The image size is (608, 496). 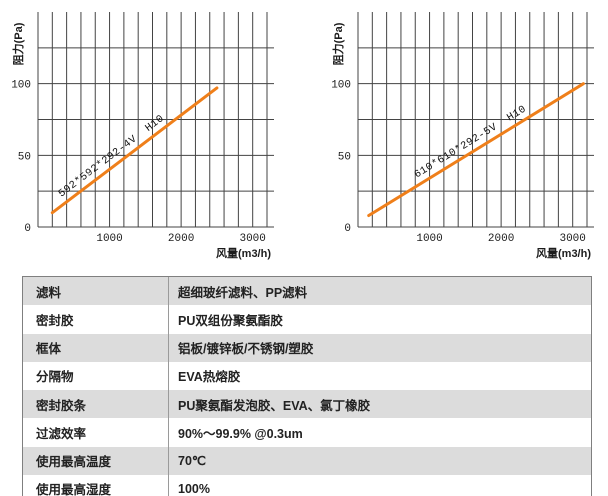 What do you see at coordinates (274, 405) in the screenshot?
I see `spec-value-cell: PU聚氨酯发泡胶、EVA、氯丁橡胶` at bounding box center [274, 405].